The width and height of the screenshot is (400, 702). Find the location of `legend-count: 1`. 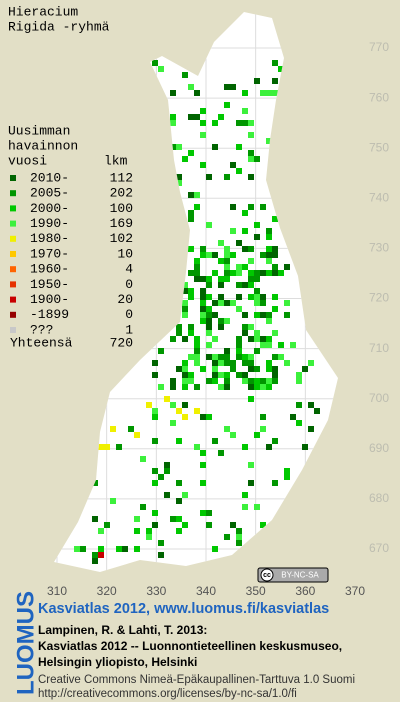

legend-count: 1 is located at coordinates (129, 329).